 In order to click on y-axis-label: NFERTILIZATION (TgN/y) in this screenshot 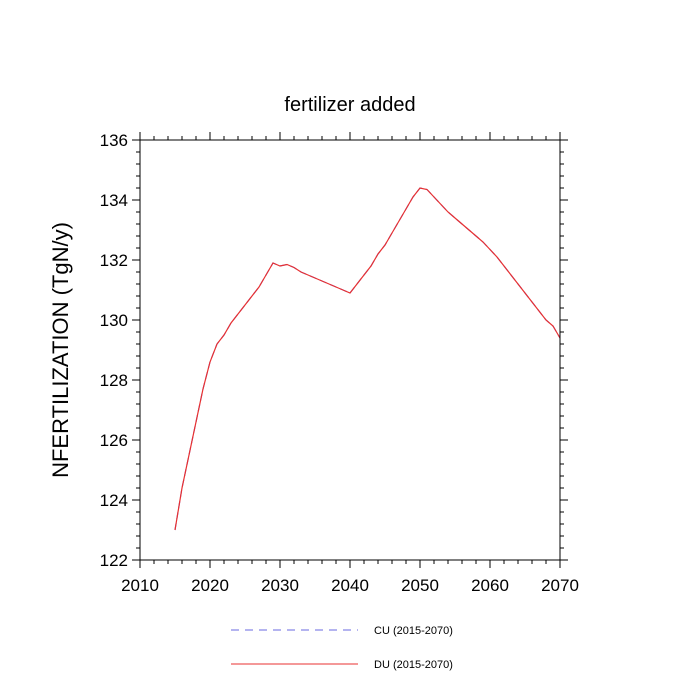, I will do `click(60, 350)`.